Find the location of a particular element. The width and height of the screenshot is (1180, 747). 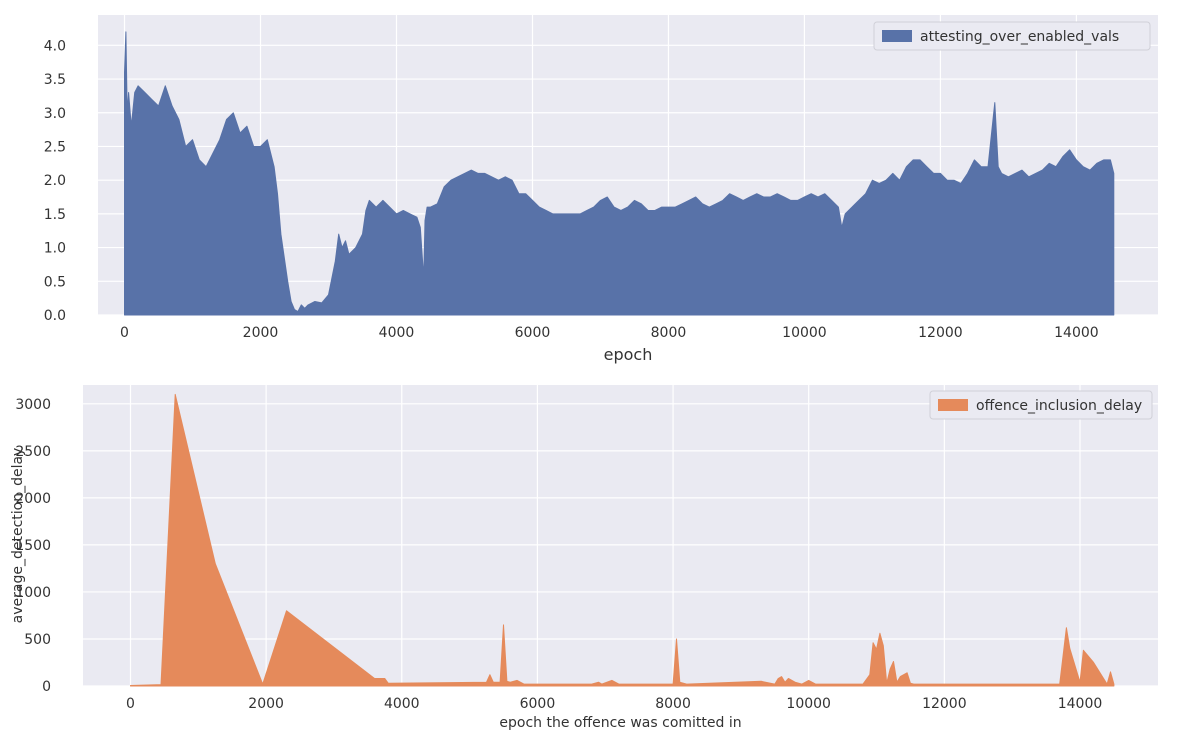

y-tick-label: 0.0 is located at coordinates (55, 316).